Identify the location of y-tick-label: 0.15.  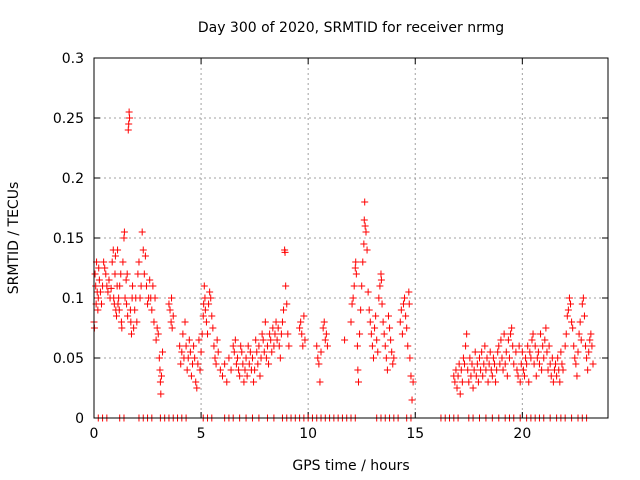
(68, 239).